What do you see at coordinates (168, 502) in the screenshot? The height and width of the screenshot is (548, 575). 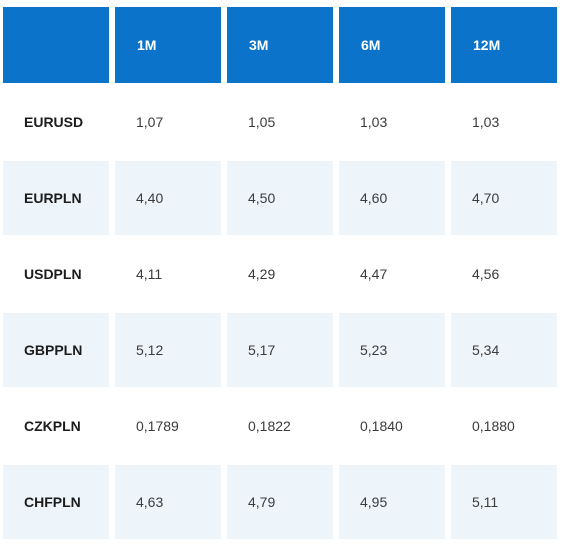 I see `value-cell: 4,63` at bounding box center [168, 502].